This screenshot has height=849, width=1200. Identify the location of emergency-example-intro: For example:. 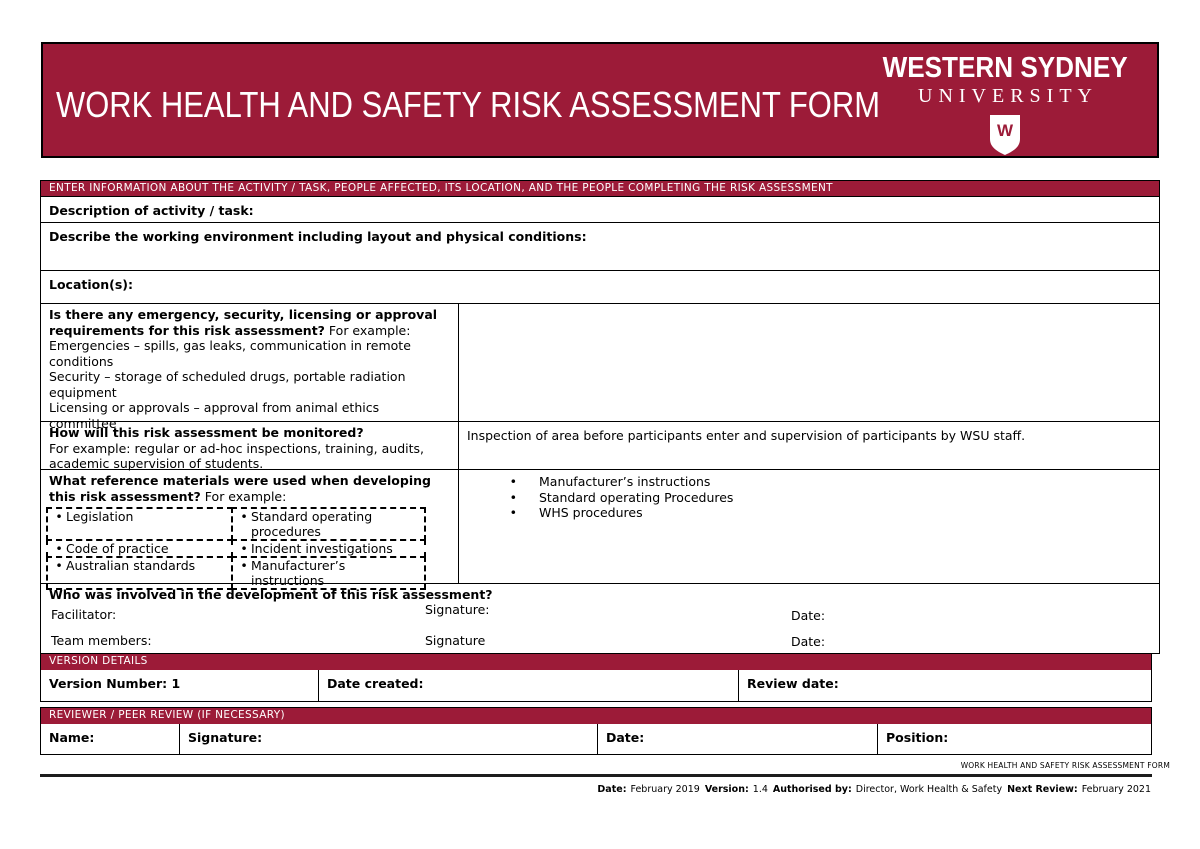
(369, 330).